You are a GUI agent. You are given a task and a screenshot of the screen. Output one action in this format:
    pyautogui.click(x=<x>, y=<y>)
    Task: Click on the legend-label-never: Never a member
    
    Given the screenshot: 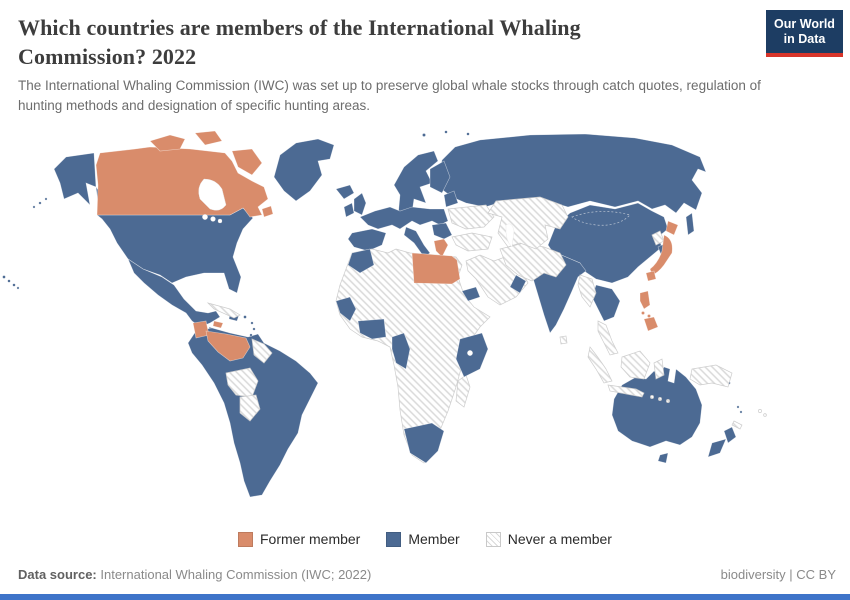 What is the action you would take?
    pyautogui.click(x=559, y=539)
    